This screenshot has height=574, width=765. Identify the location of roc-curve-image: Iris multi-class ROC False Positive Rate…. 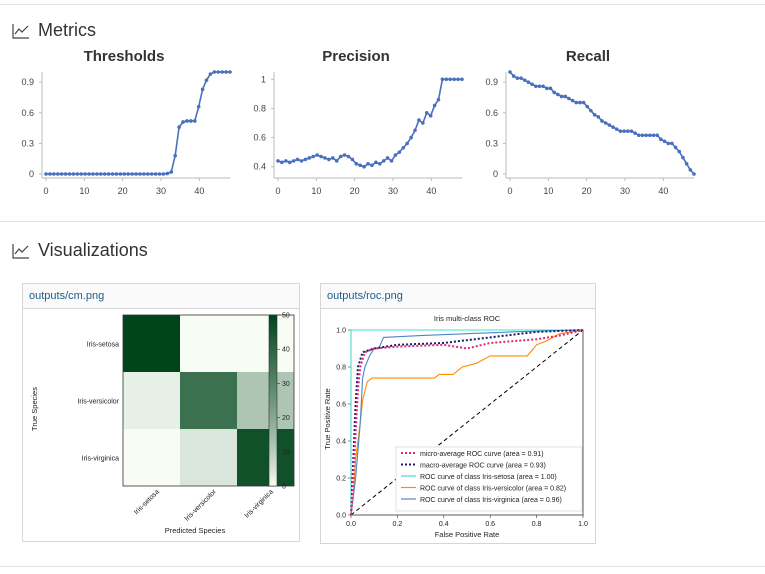
(455, 426).